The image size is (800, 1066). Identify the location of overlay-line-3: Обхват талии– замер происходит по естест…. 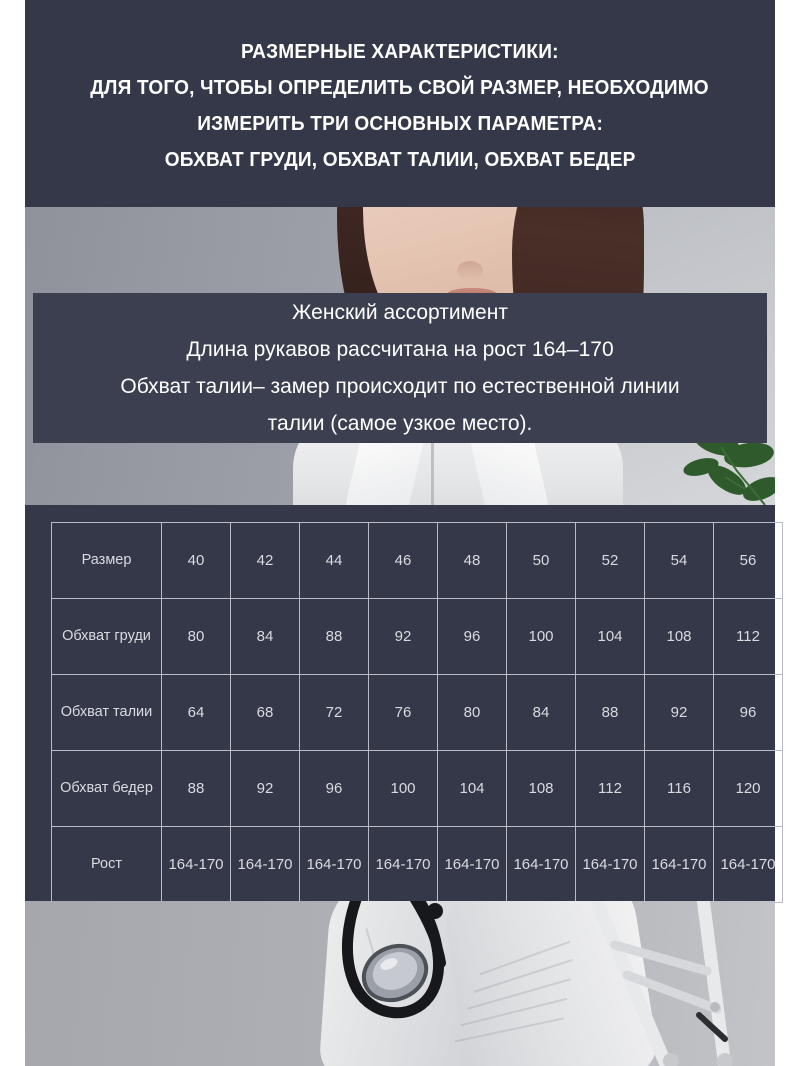
(400, 386).